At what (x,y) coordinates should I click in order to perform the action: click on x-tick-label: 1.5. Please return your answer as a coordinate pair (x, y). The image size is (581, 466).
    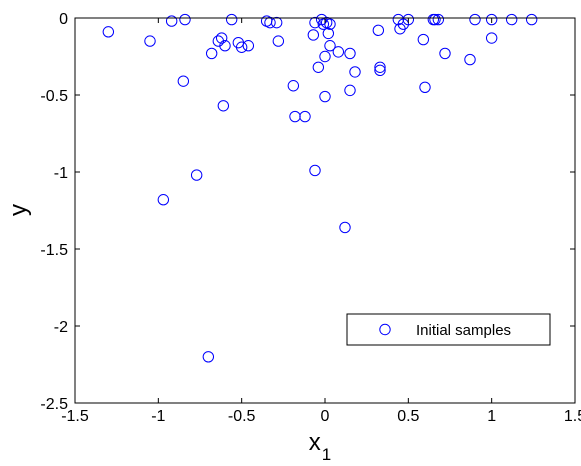
    Looking at the image, I should click on (572, 416).